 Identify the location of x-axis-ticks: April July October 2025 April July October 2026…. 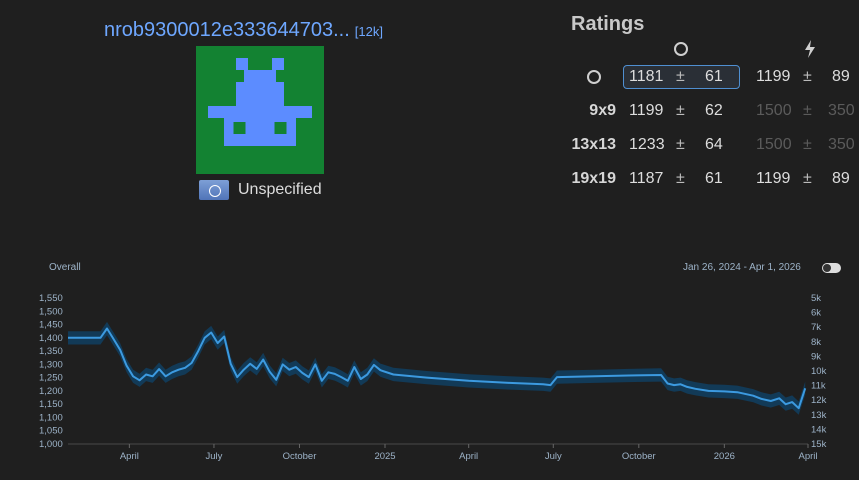
(469, 453).